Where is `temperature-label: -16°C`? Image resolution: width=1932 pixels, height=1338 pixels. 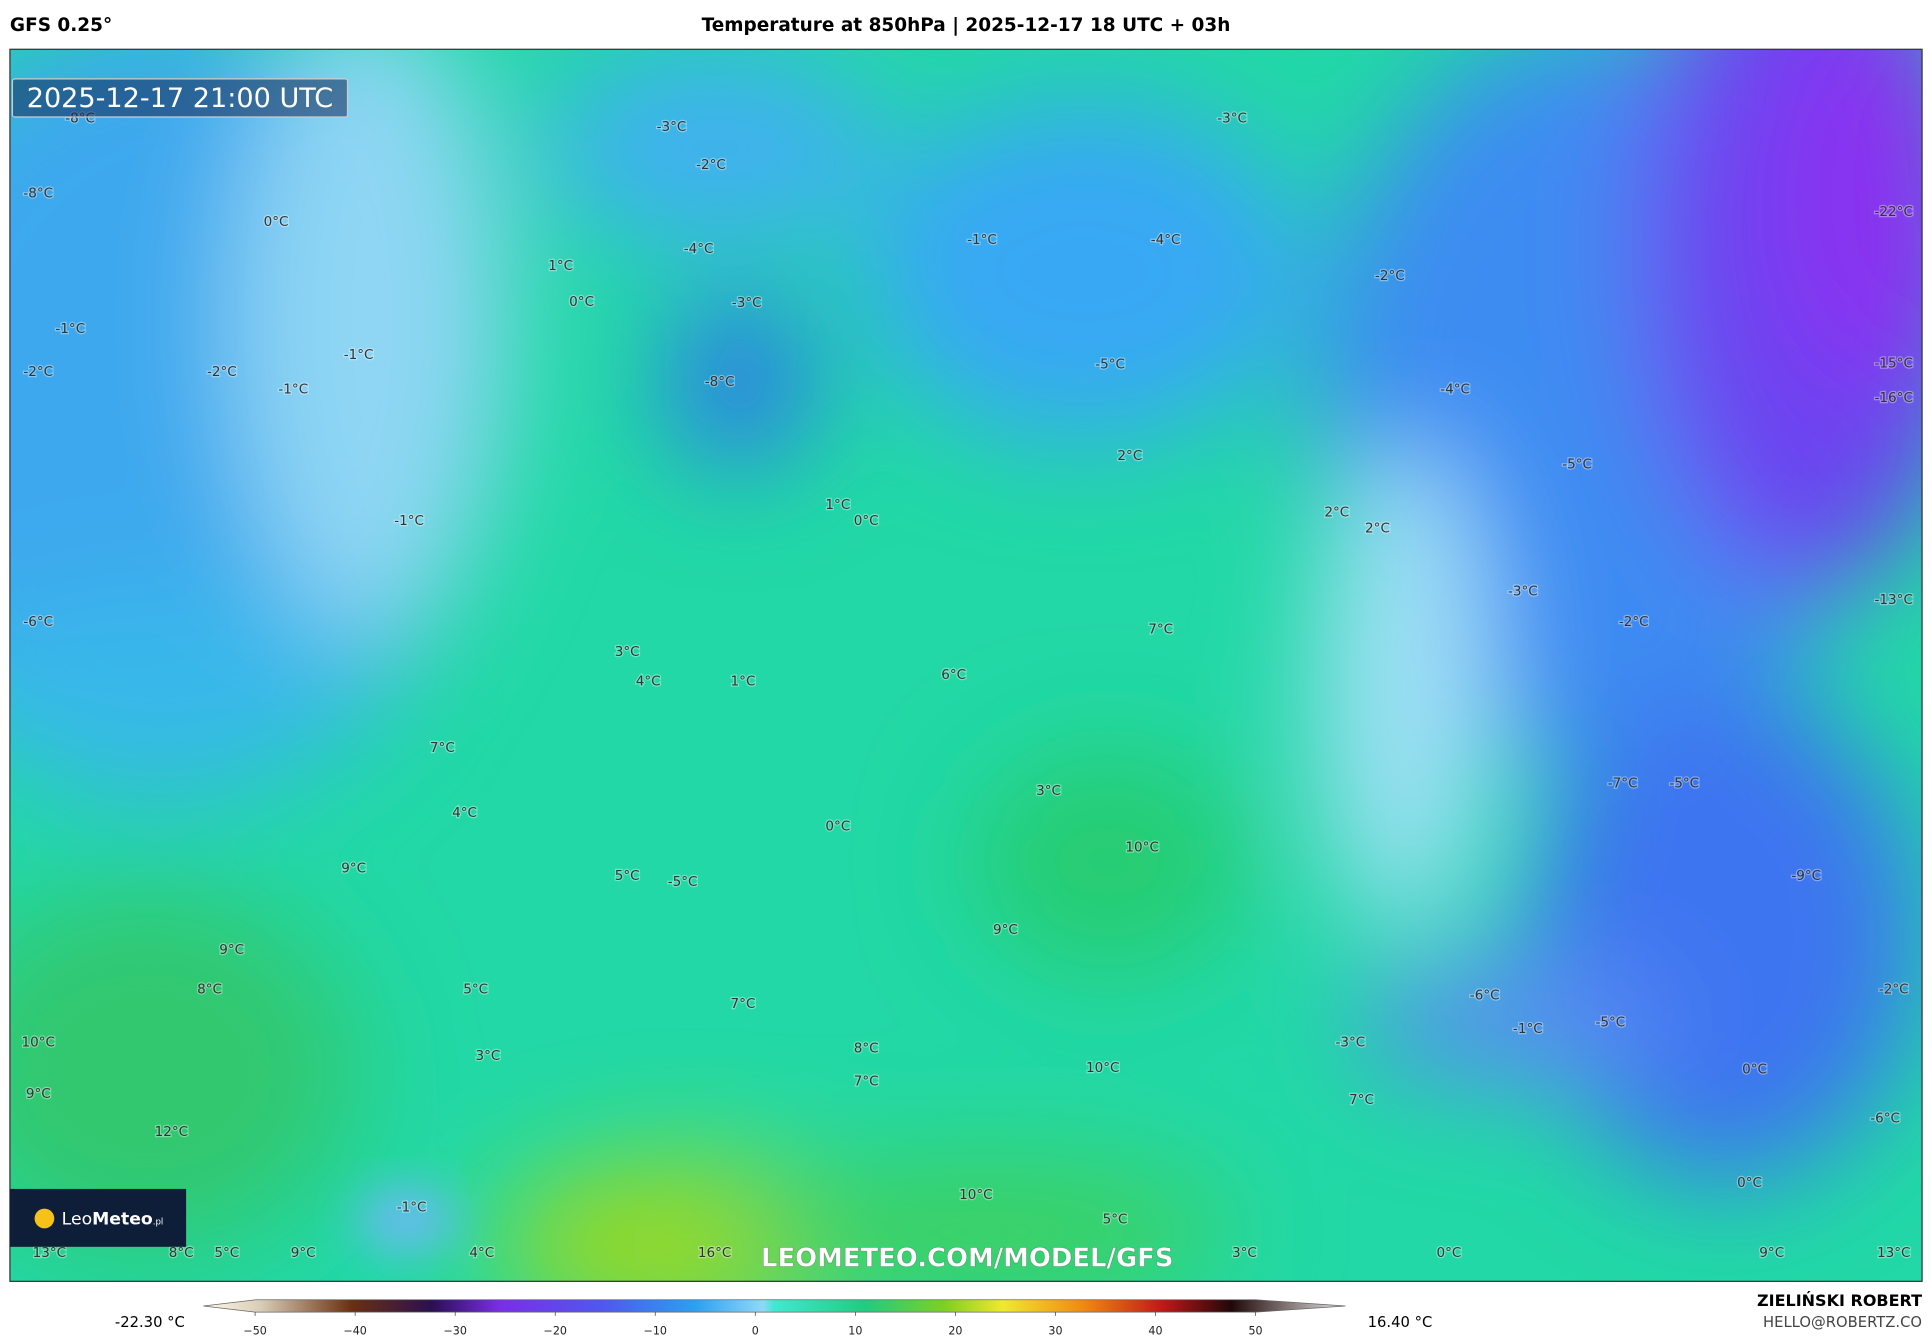 temperature-label: -16°C is located at coordinates (1894, 398).